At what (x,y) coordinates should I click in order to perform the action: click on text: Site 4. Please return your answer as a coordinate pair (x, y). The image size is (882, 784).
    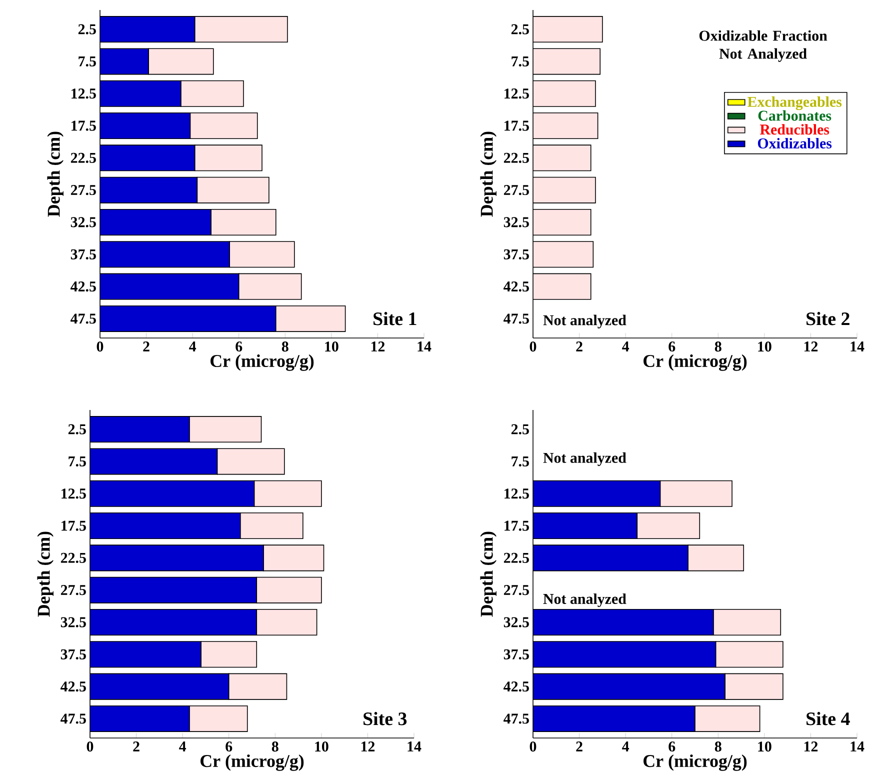
    Looking at the image, I should click on (828, 719).